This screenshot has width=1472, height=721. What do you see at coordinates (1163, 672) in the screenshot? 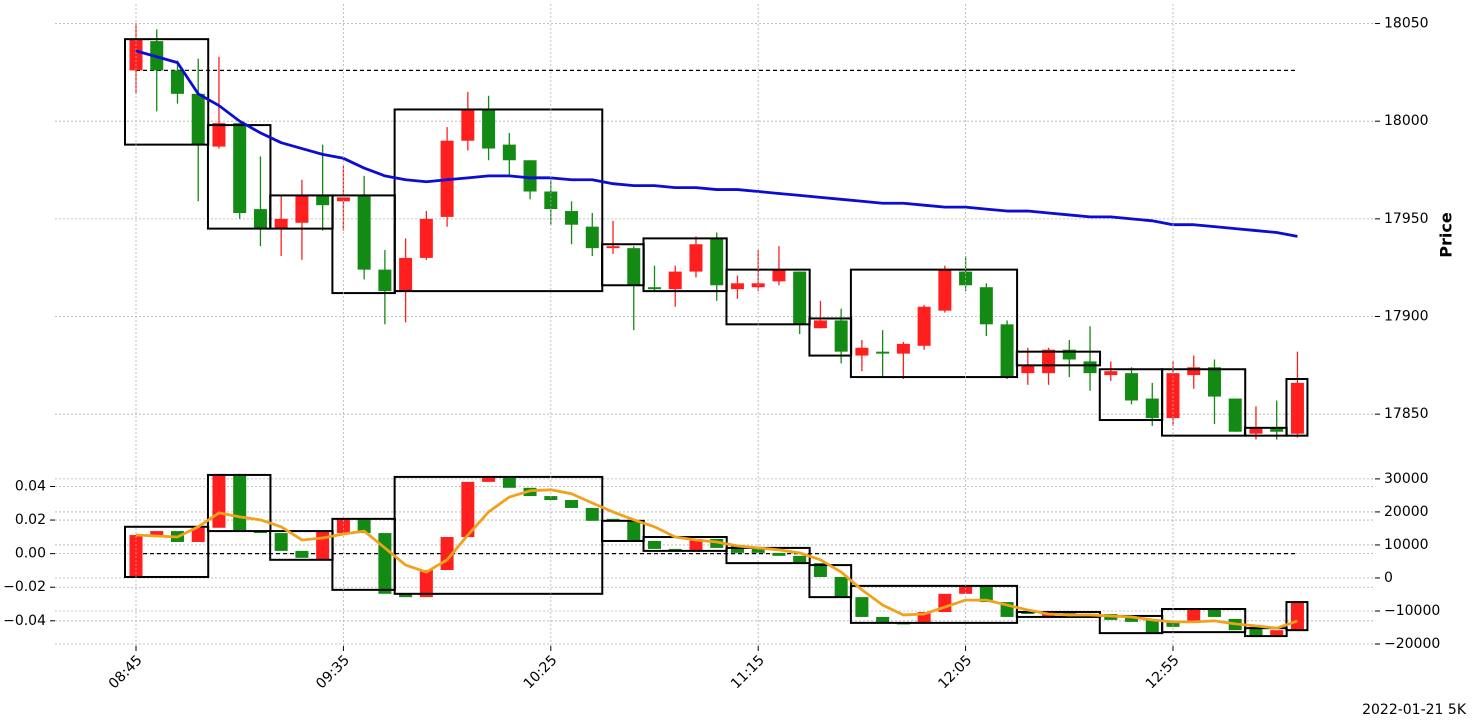
I see `x-tick-label: 12:55` at bounding box center [1163, 672].